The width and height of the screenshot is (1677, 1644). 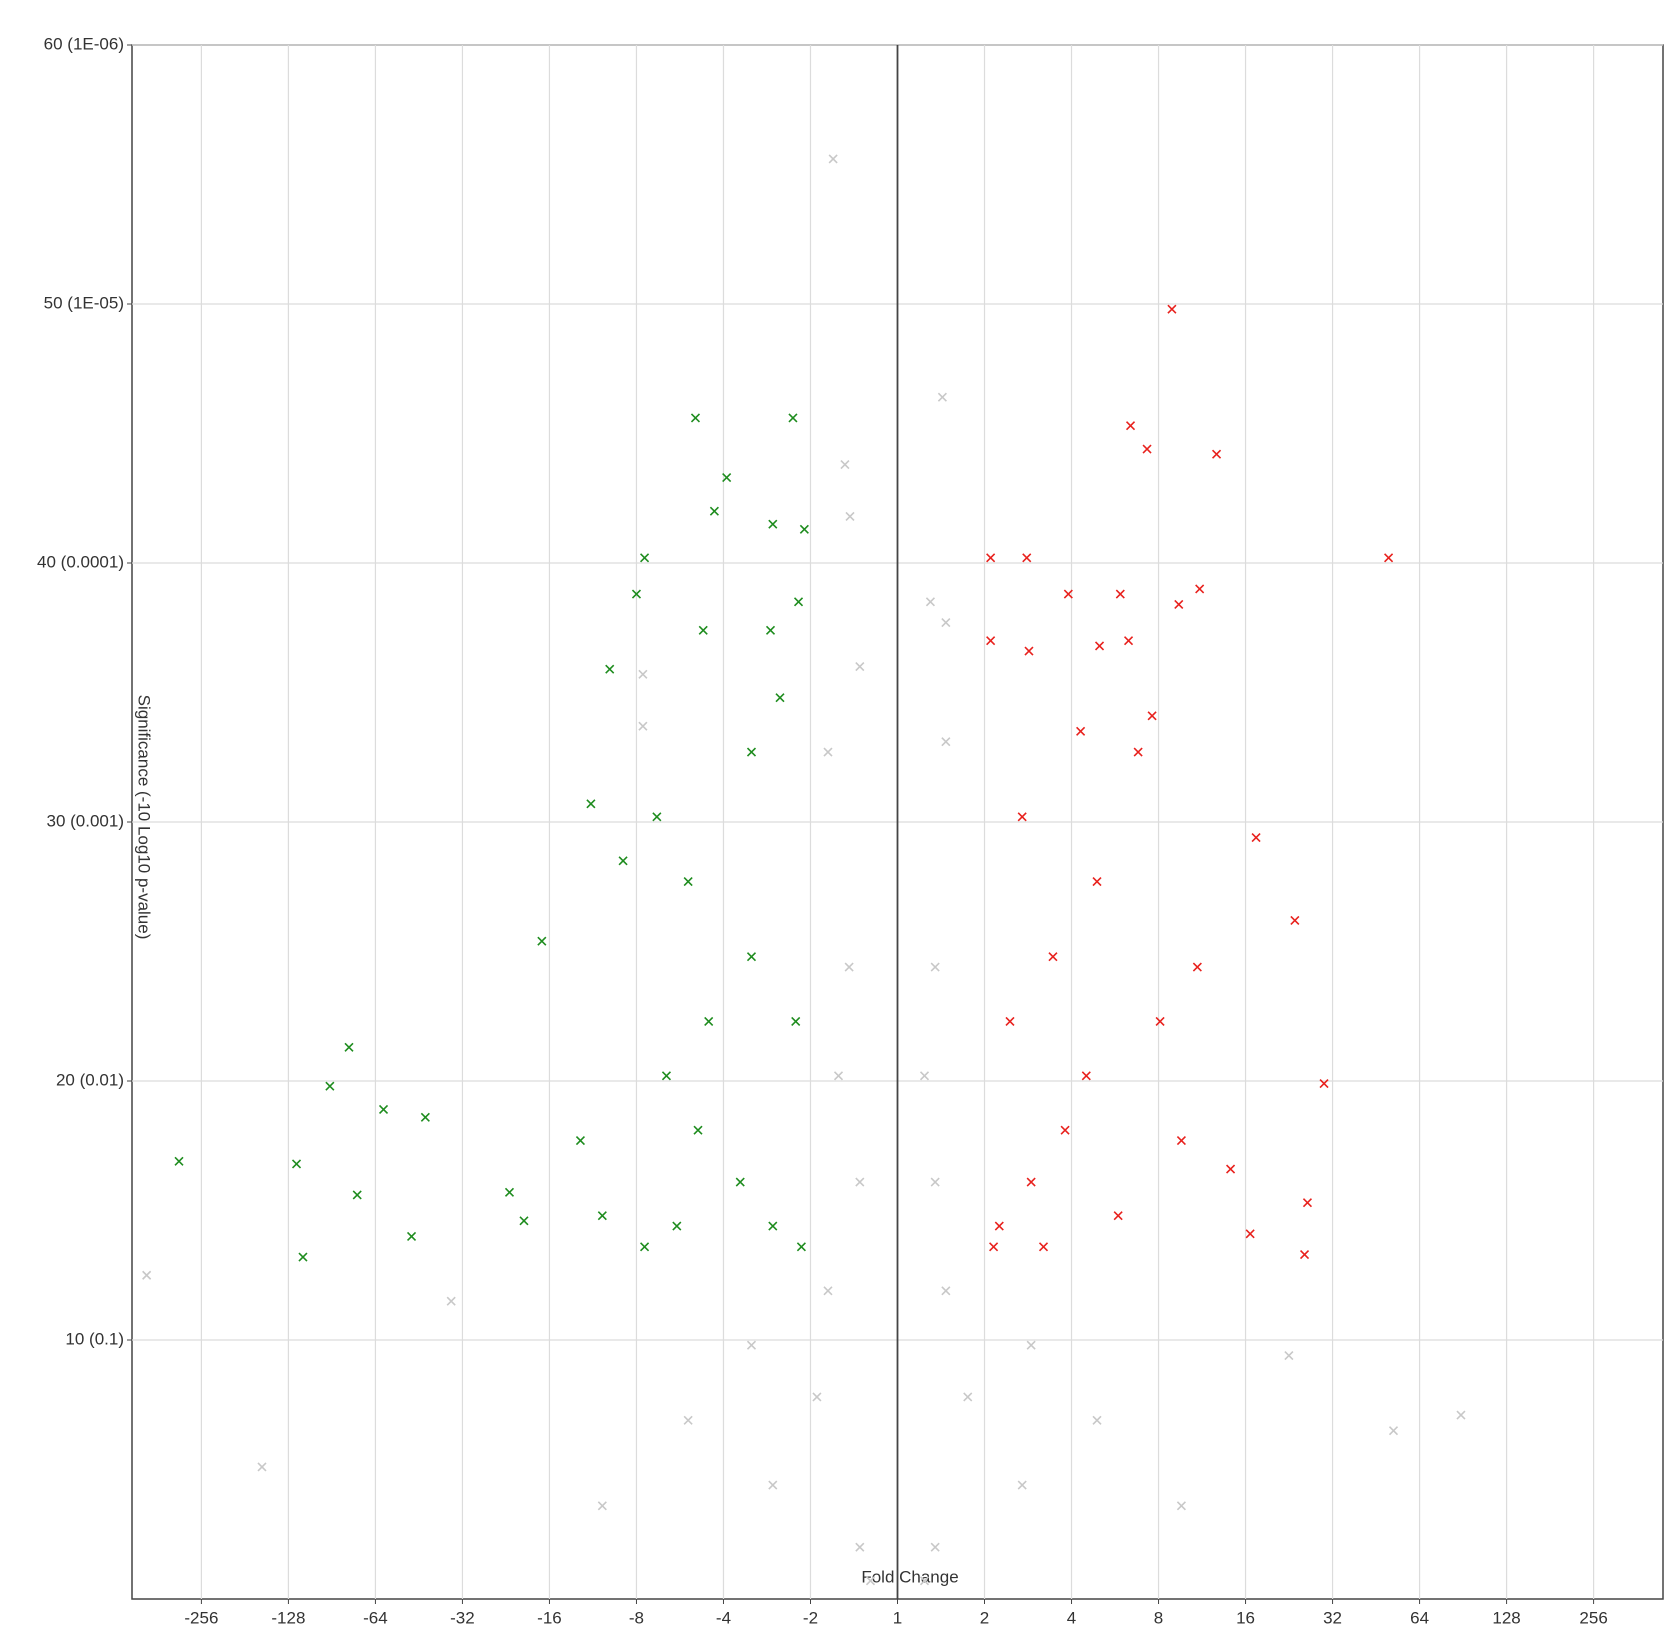 What do you see at coordinates (723, 1617) in the screenshot?
I see `x-tick-label: -4` at bounding box center [723, 1617].